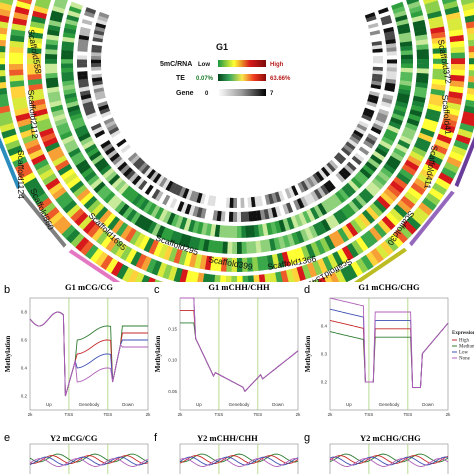  What do you see at coordinates (407, 414) in the screenshot?
I see `x-tick-label: TES` at bounding box center [407, 414].